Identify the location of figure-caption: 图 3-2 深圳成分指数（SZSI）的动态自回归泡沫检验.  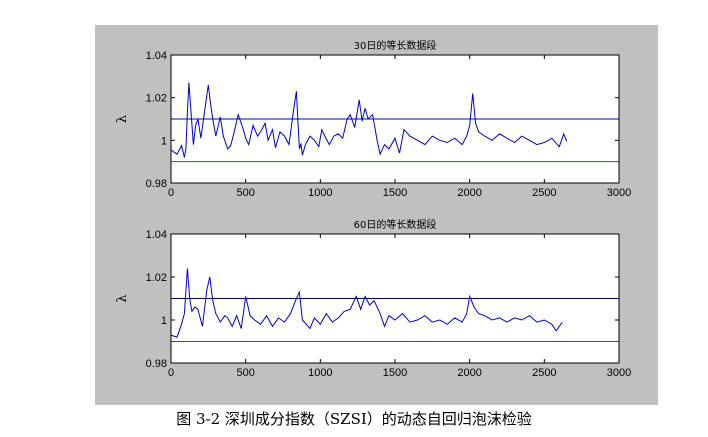
(354, 419).